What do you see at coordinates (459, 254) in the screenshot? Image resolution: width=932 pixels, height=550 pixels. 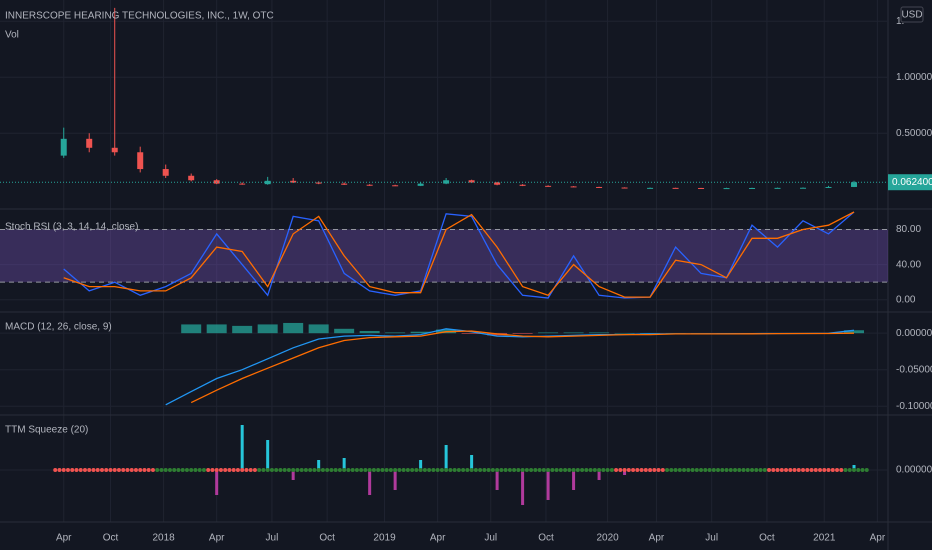 I see `series-line` at bounding box center [459, 254].